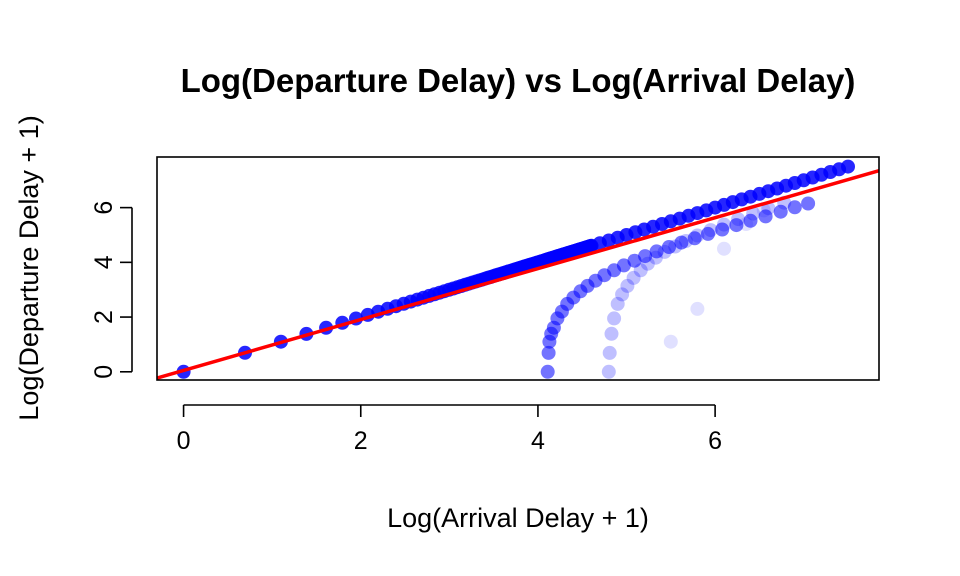 Image resolution: width=960 pixels, height=576 pixels. I want to click on x-tick-label: 4, so click(538, 441).